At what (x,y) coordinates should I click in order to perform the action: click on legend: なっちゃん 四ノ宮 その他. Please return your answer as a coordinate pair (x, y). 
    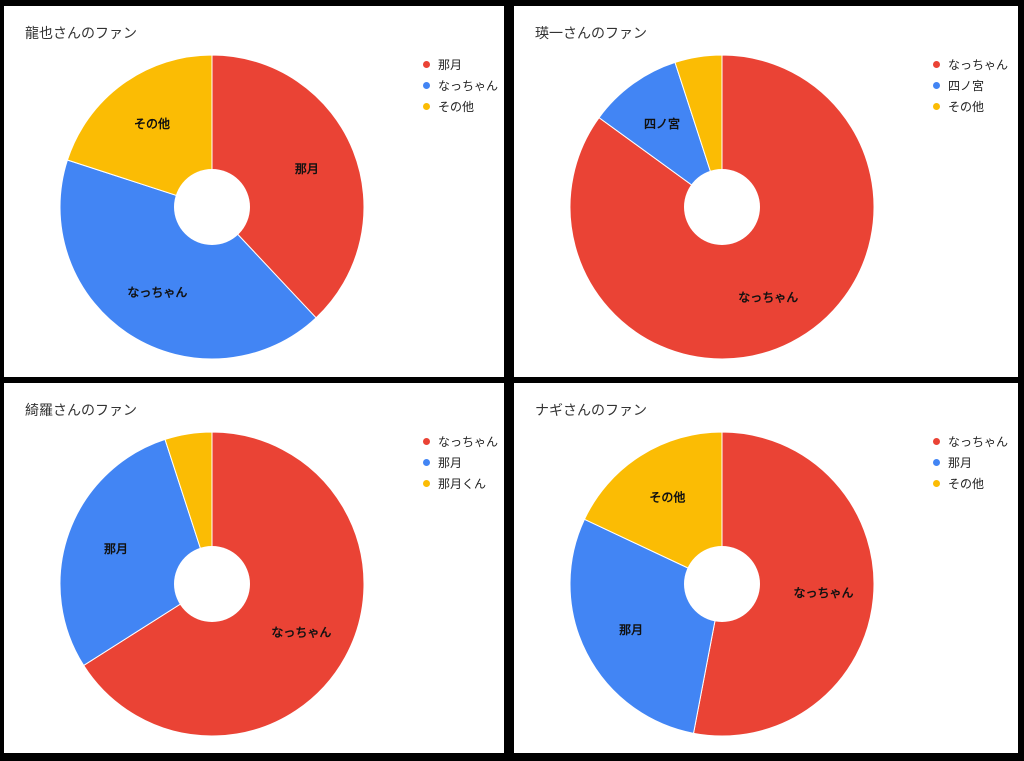
    Looking at the image, I should click on (970, 85).